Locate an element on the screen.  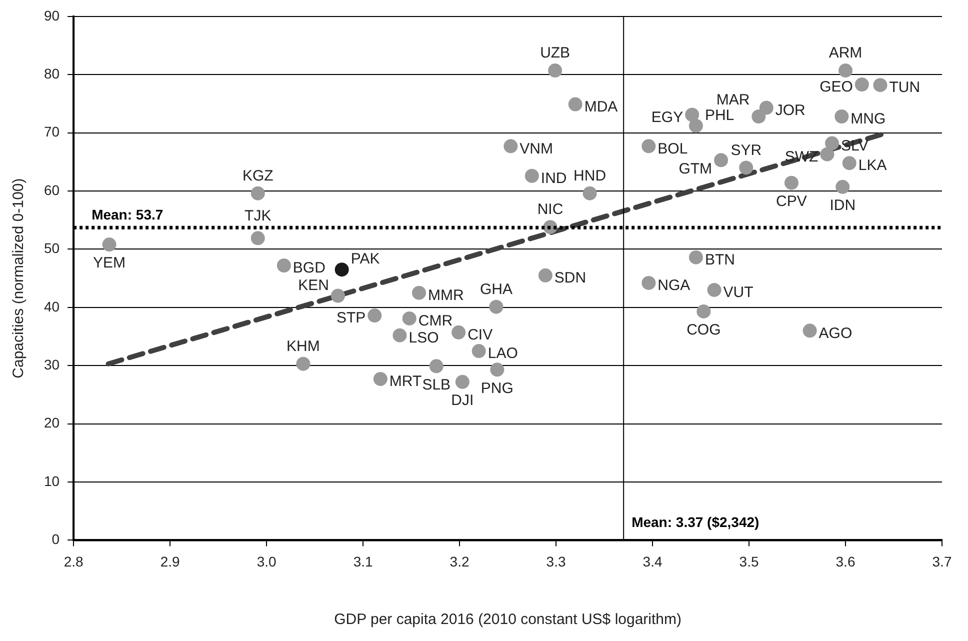
annotation: PNG is located at coordinates (497, 388).